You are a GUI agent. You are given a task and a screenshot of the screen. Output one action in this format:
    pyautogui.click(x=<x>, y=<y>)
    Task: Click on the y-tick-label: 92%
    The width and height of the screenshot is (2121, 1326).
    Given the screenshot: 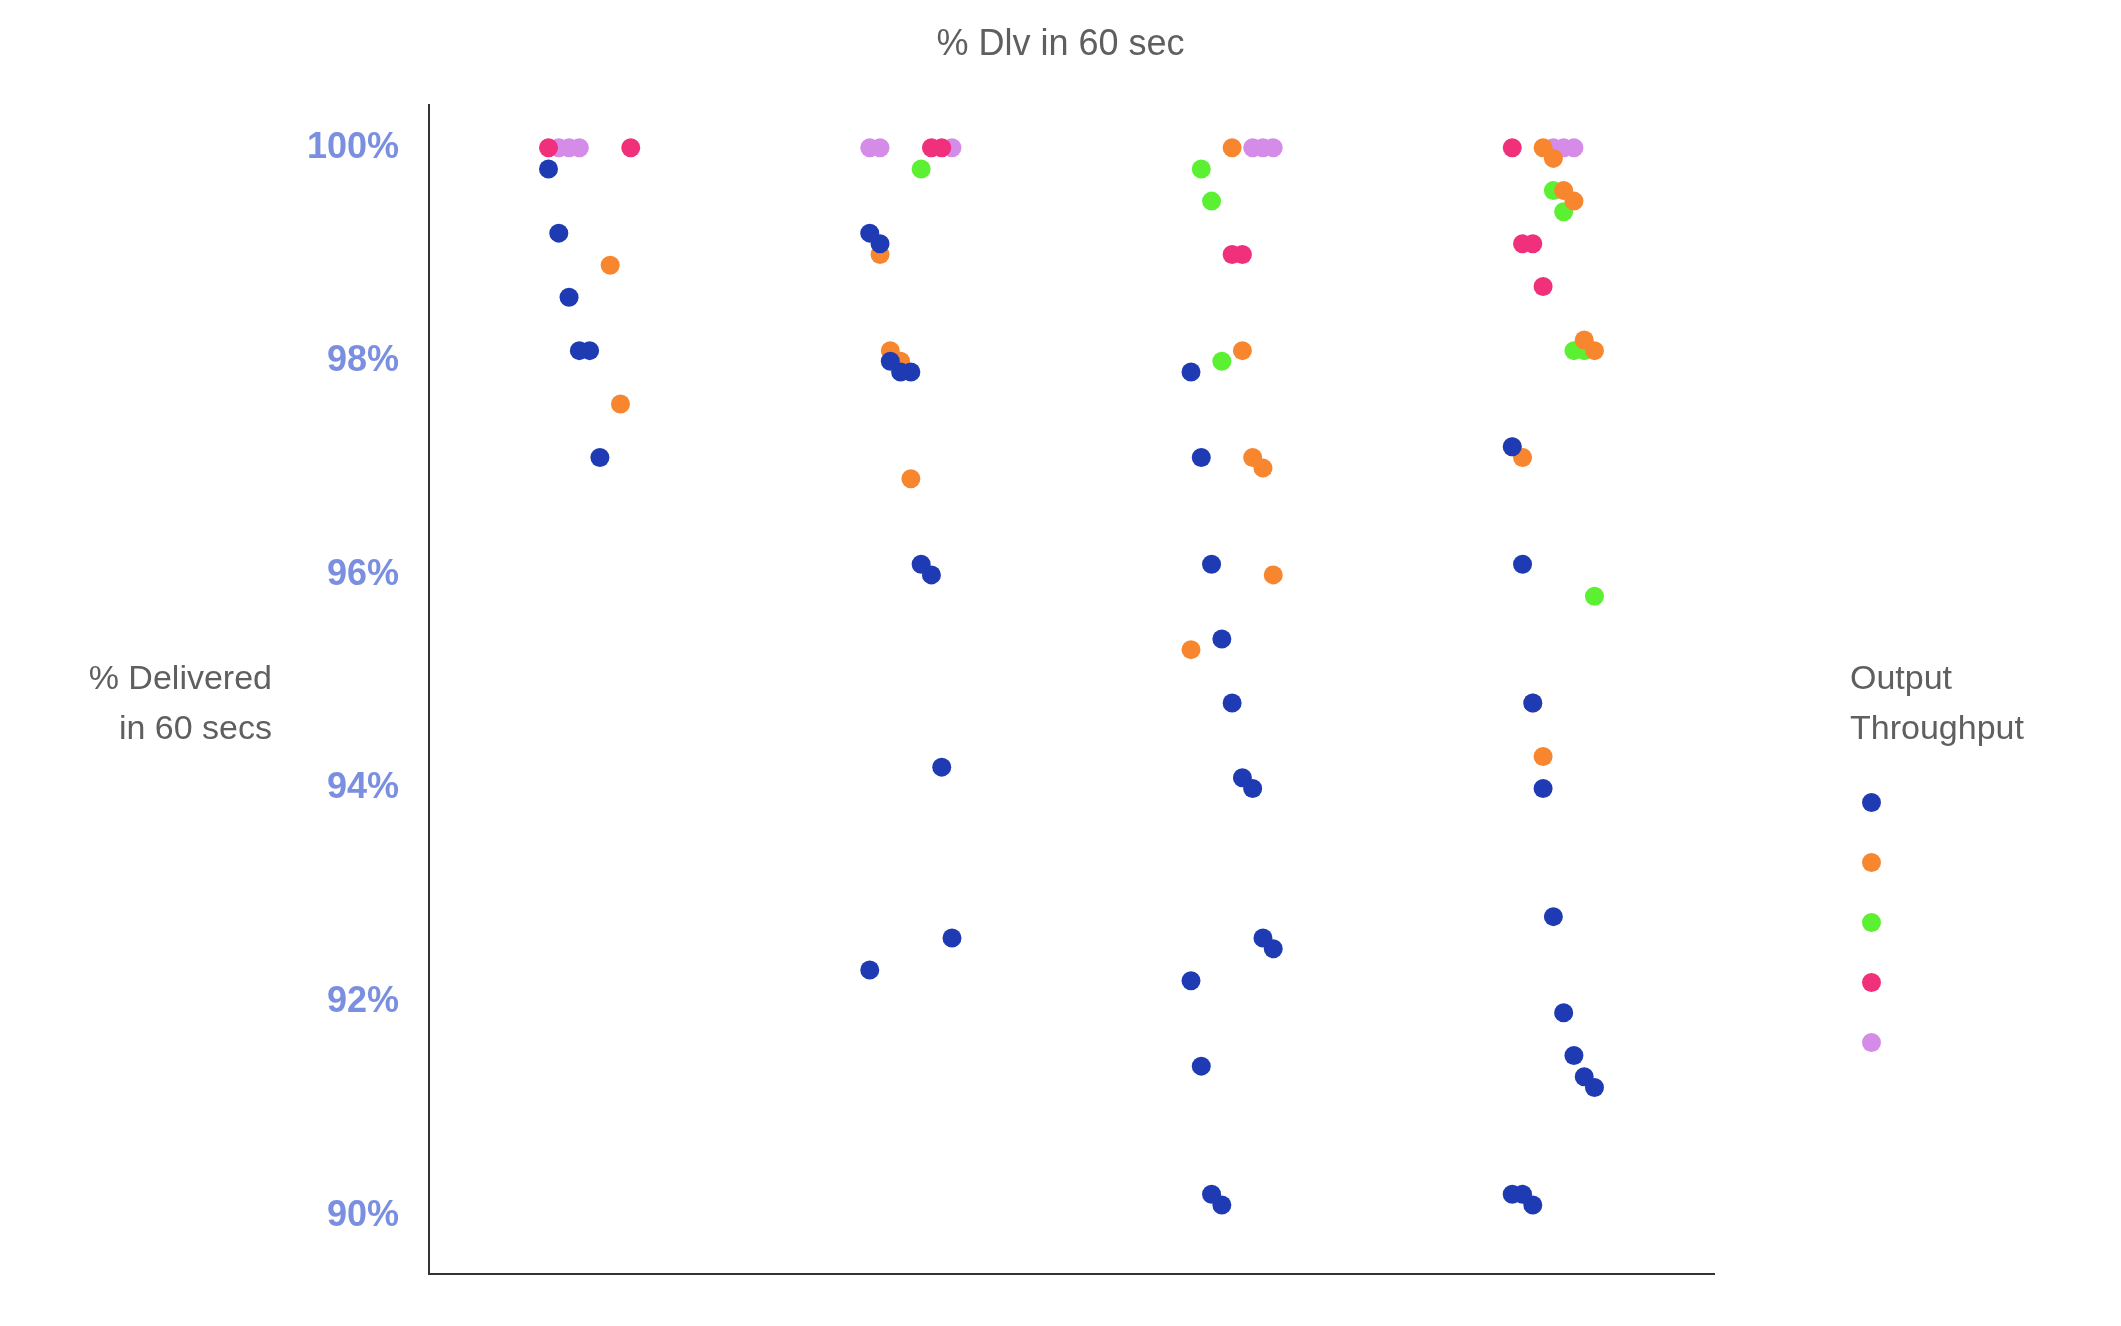 What is the action you would take?
    pyautogui.click(x=362, y=999)
    